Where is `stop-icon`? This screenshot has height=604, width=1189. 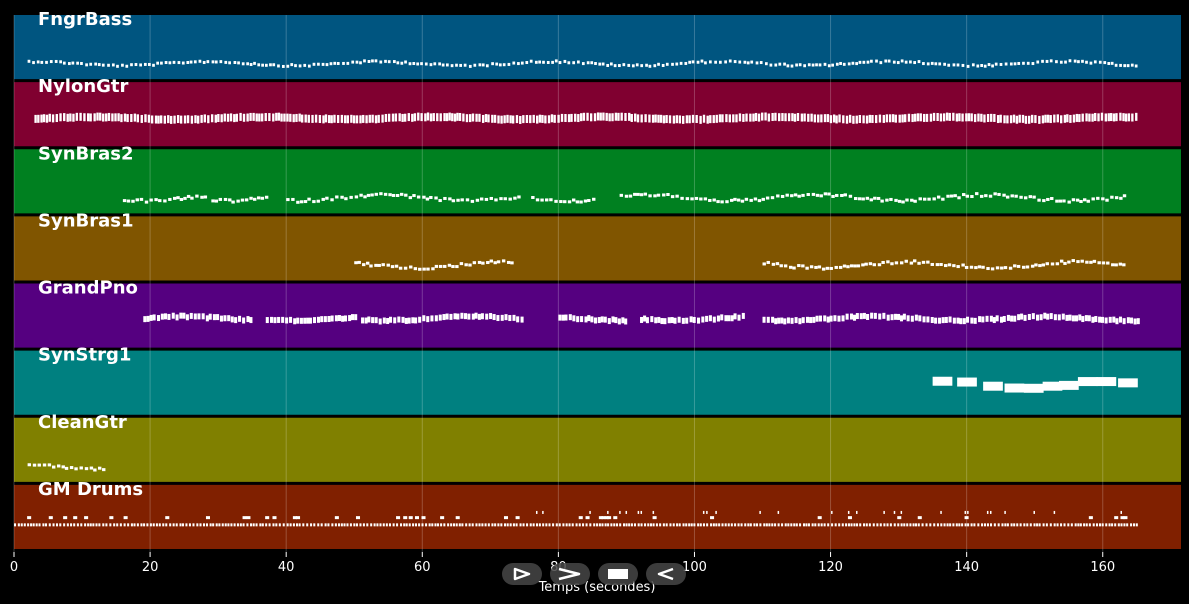
stop-icon is located at coordinates (618, 574).